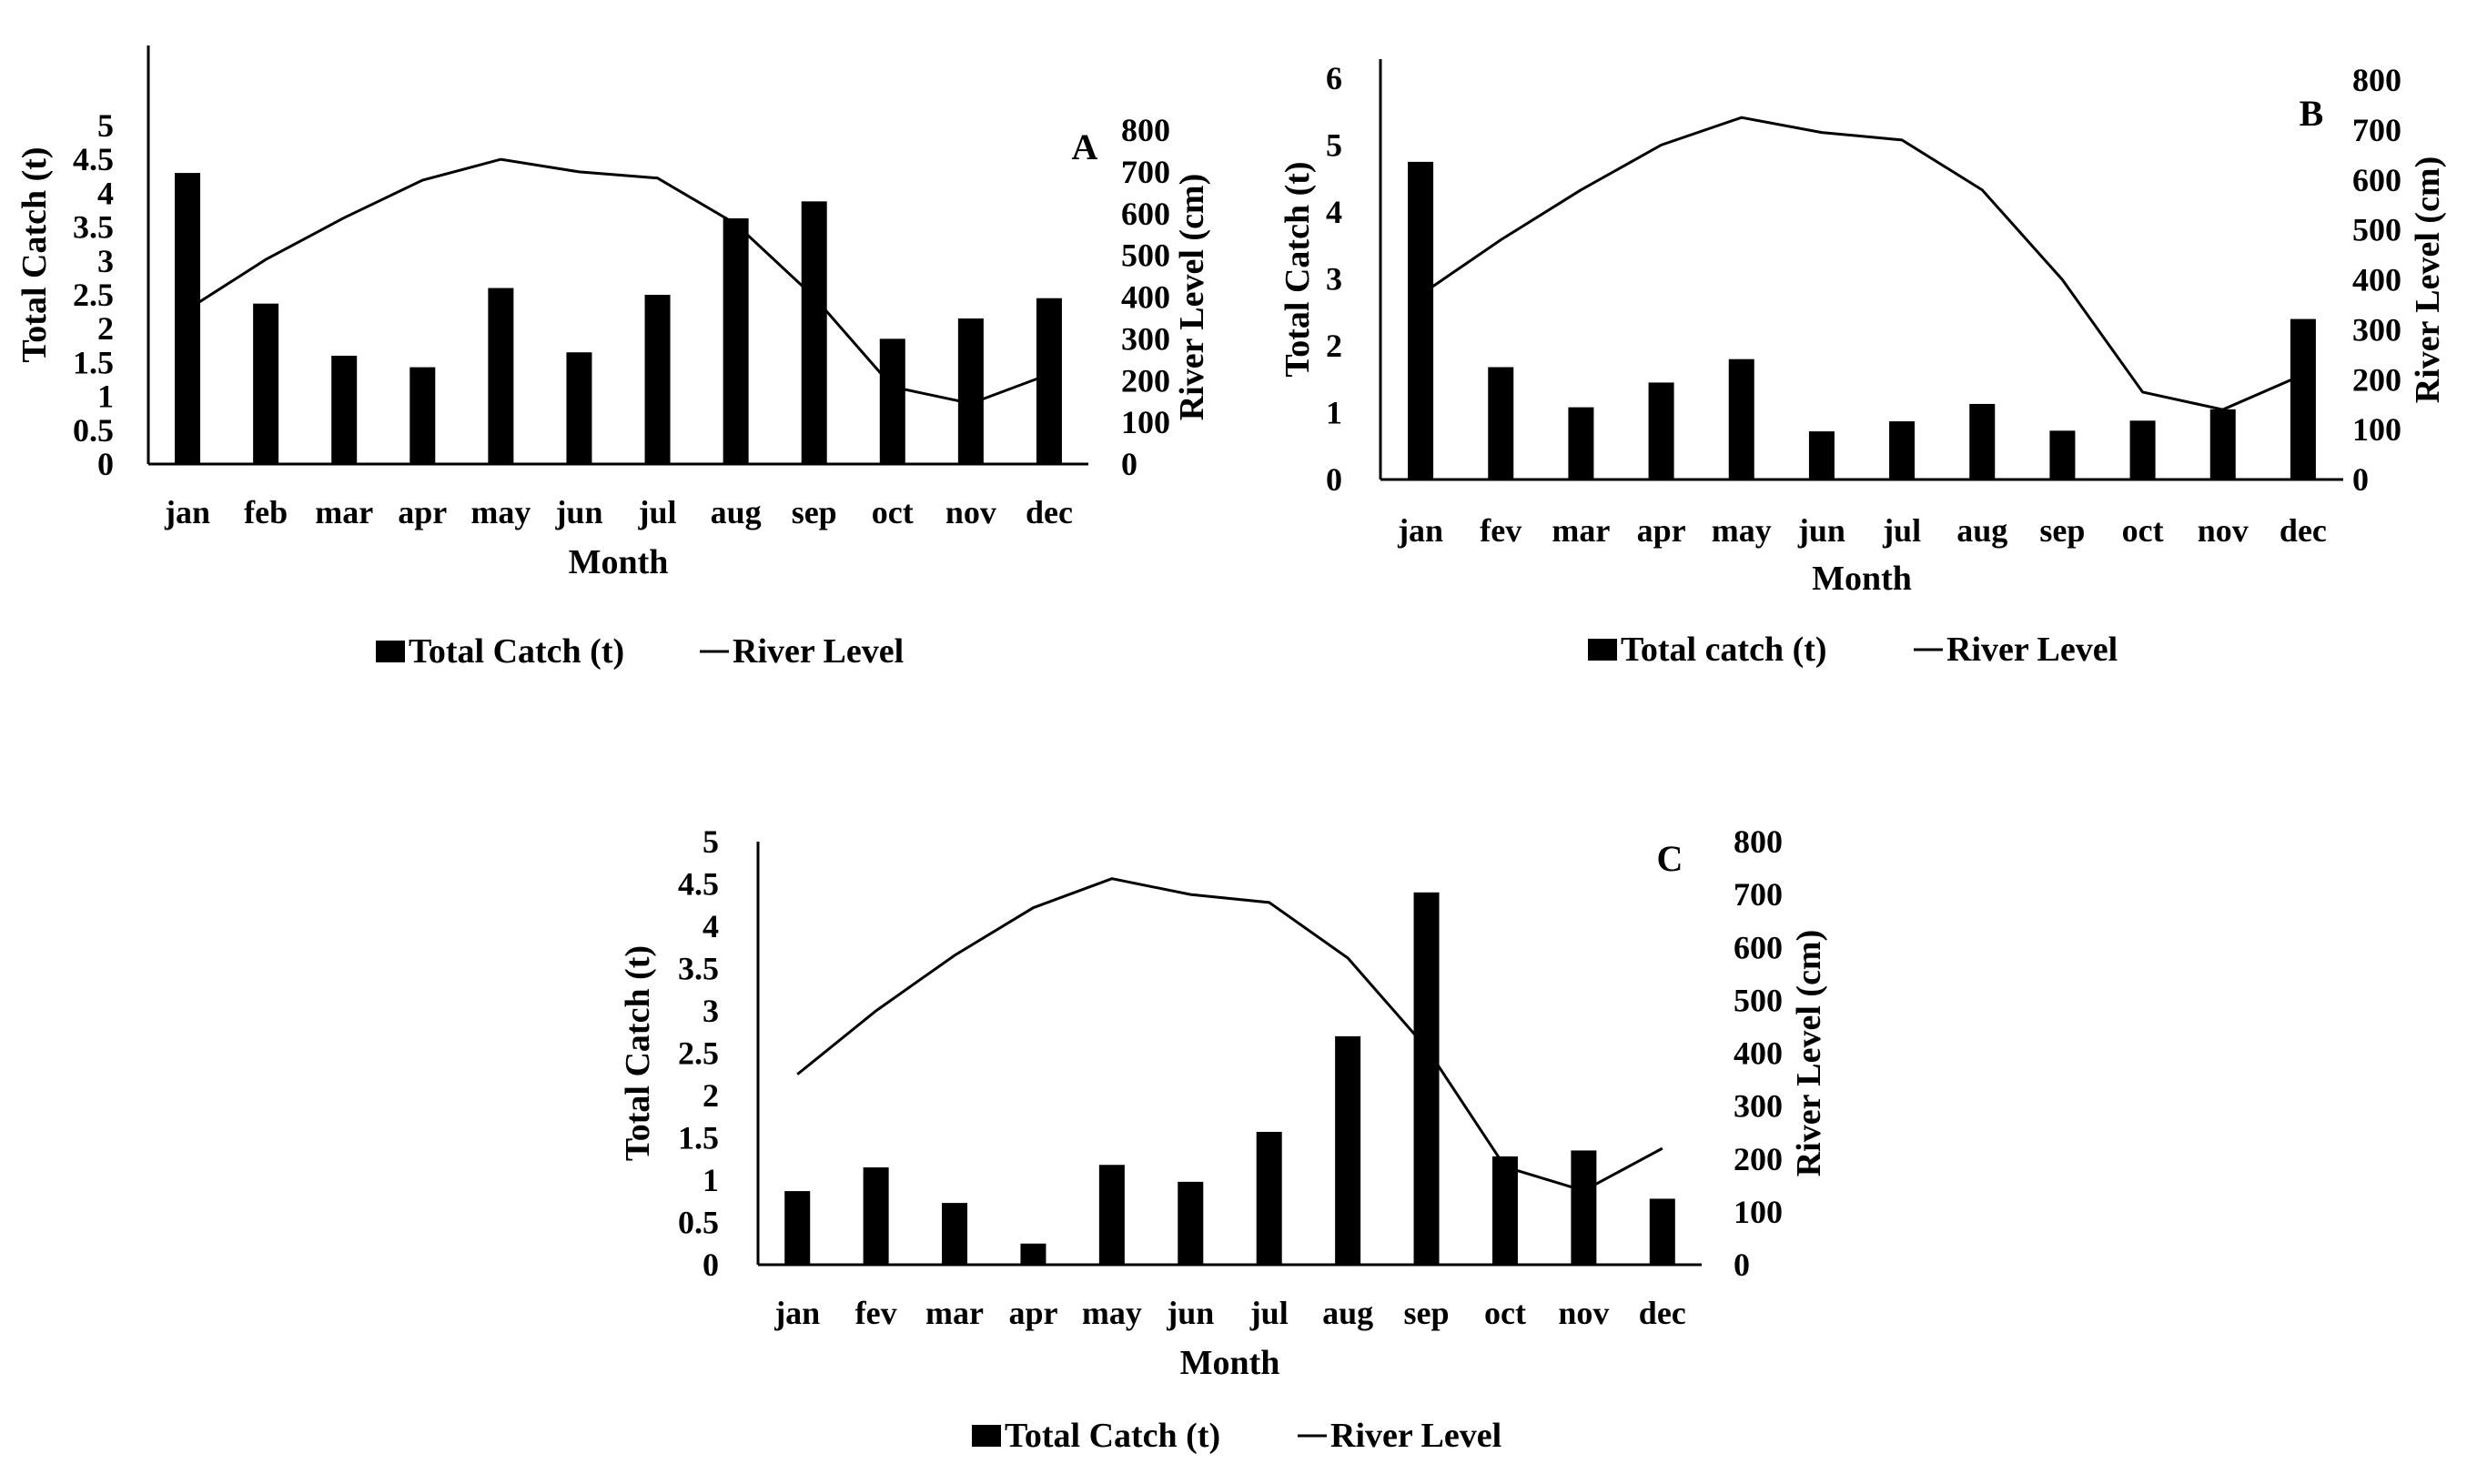  What do you see at coordinates (1724, 650) in the screenshot?
I see `legend-label: Total catch (t)` at bounding box center [1724, 650].